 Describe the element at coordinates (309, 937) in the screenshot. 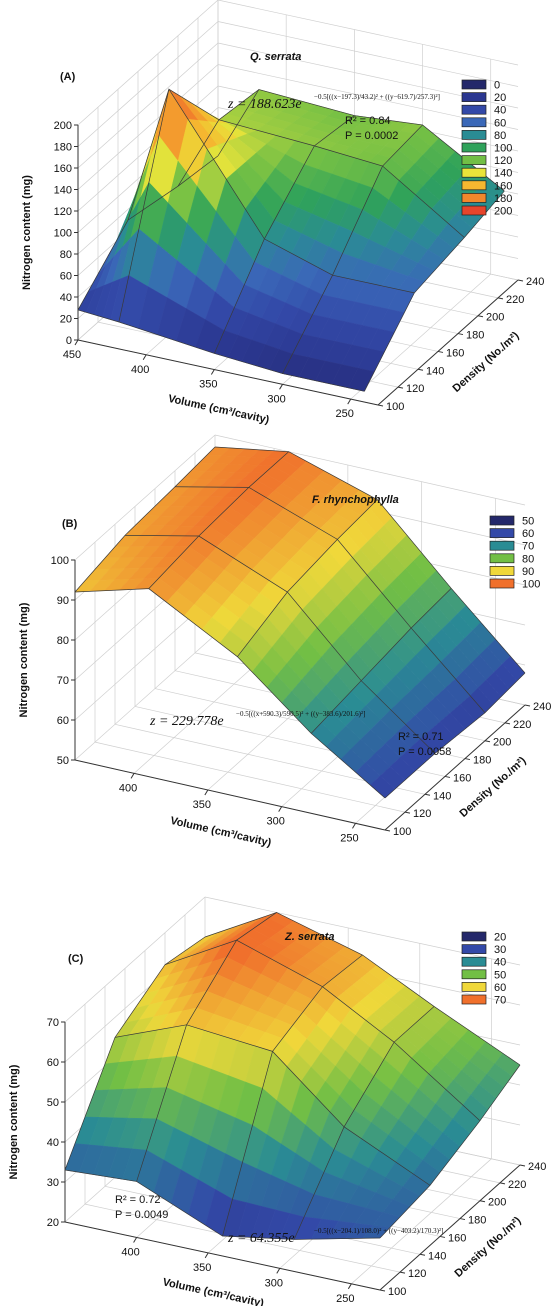

I see `panel-title: Z. serrata` at that location.